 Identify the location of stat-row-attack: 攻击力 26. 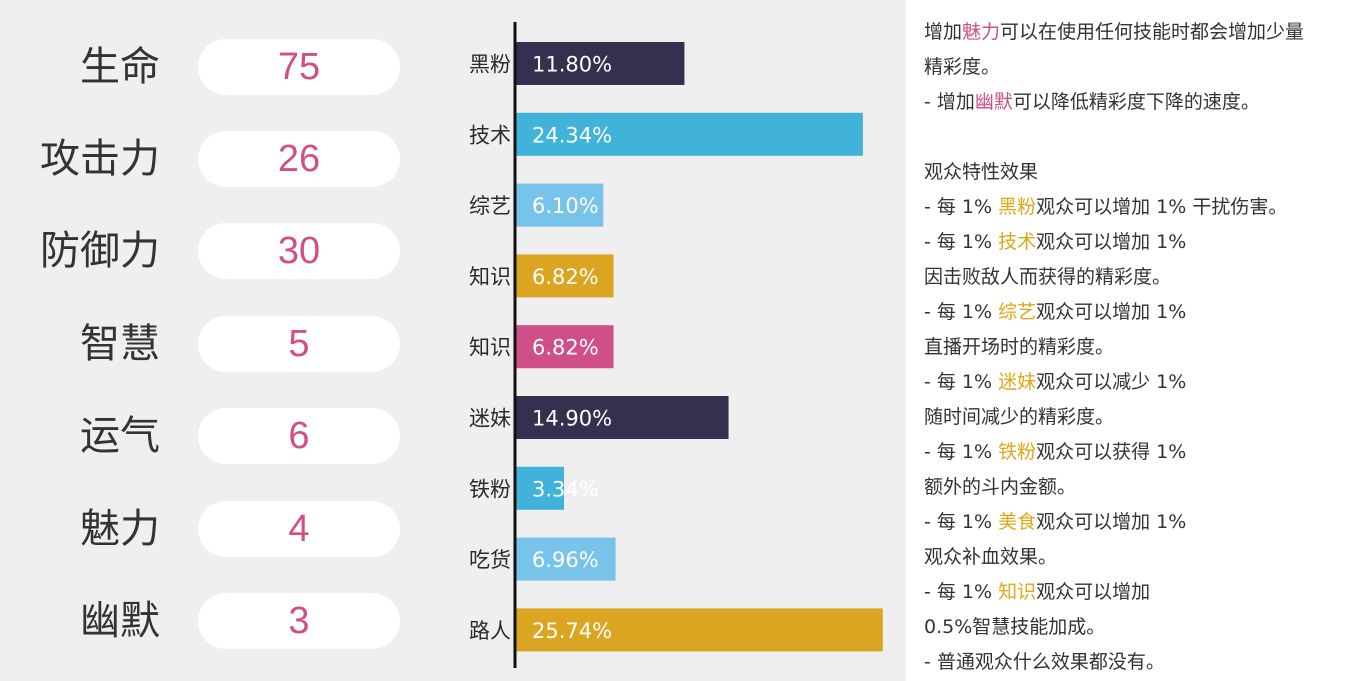
(215, 159).